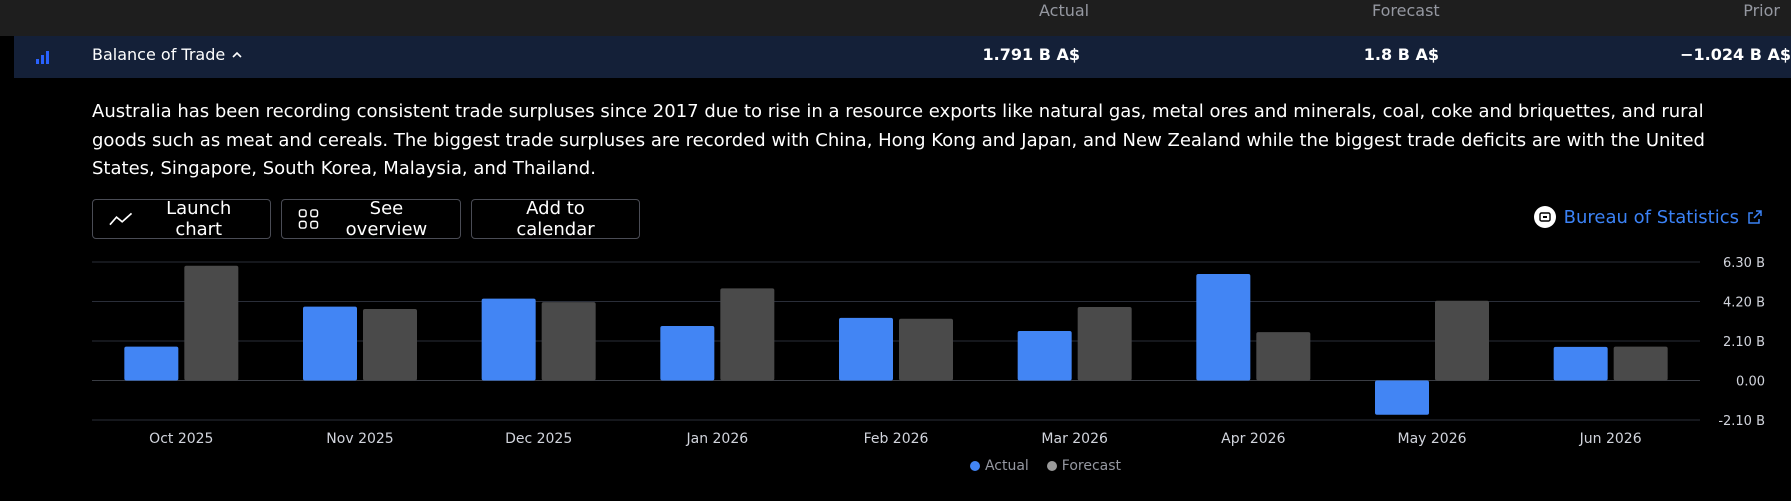 The image size is (1791, 501). I want to click on prior-value: −1.024 B A$, so click(1735, 54).